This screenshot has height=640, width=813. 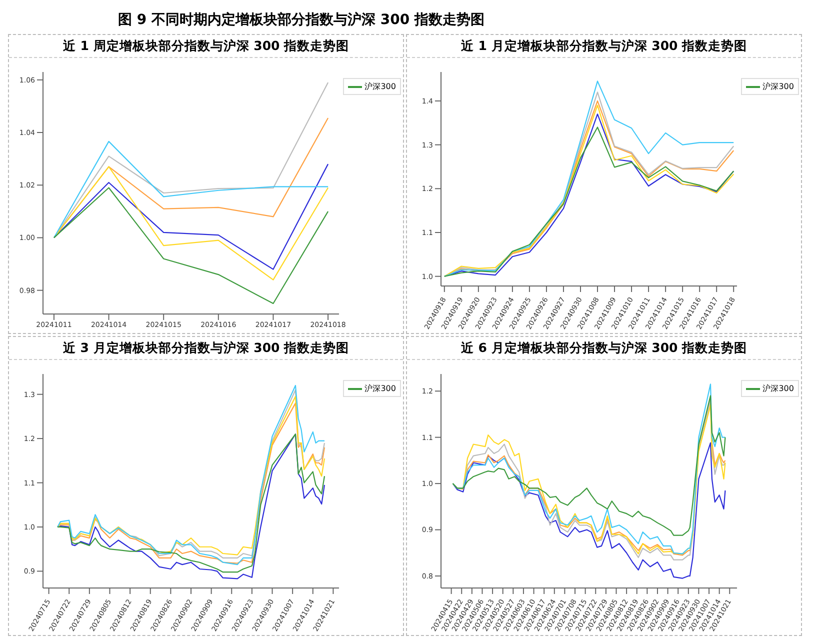 What do you see at coordinates (206, 46) in the screenshot?
I see `chart-title: 近 1 周定增板块部分指数与沪深 300 指数走势图` at bounding box center [206, 46].